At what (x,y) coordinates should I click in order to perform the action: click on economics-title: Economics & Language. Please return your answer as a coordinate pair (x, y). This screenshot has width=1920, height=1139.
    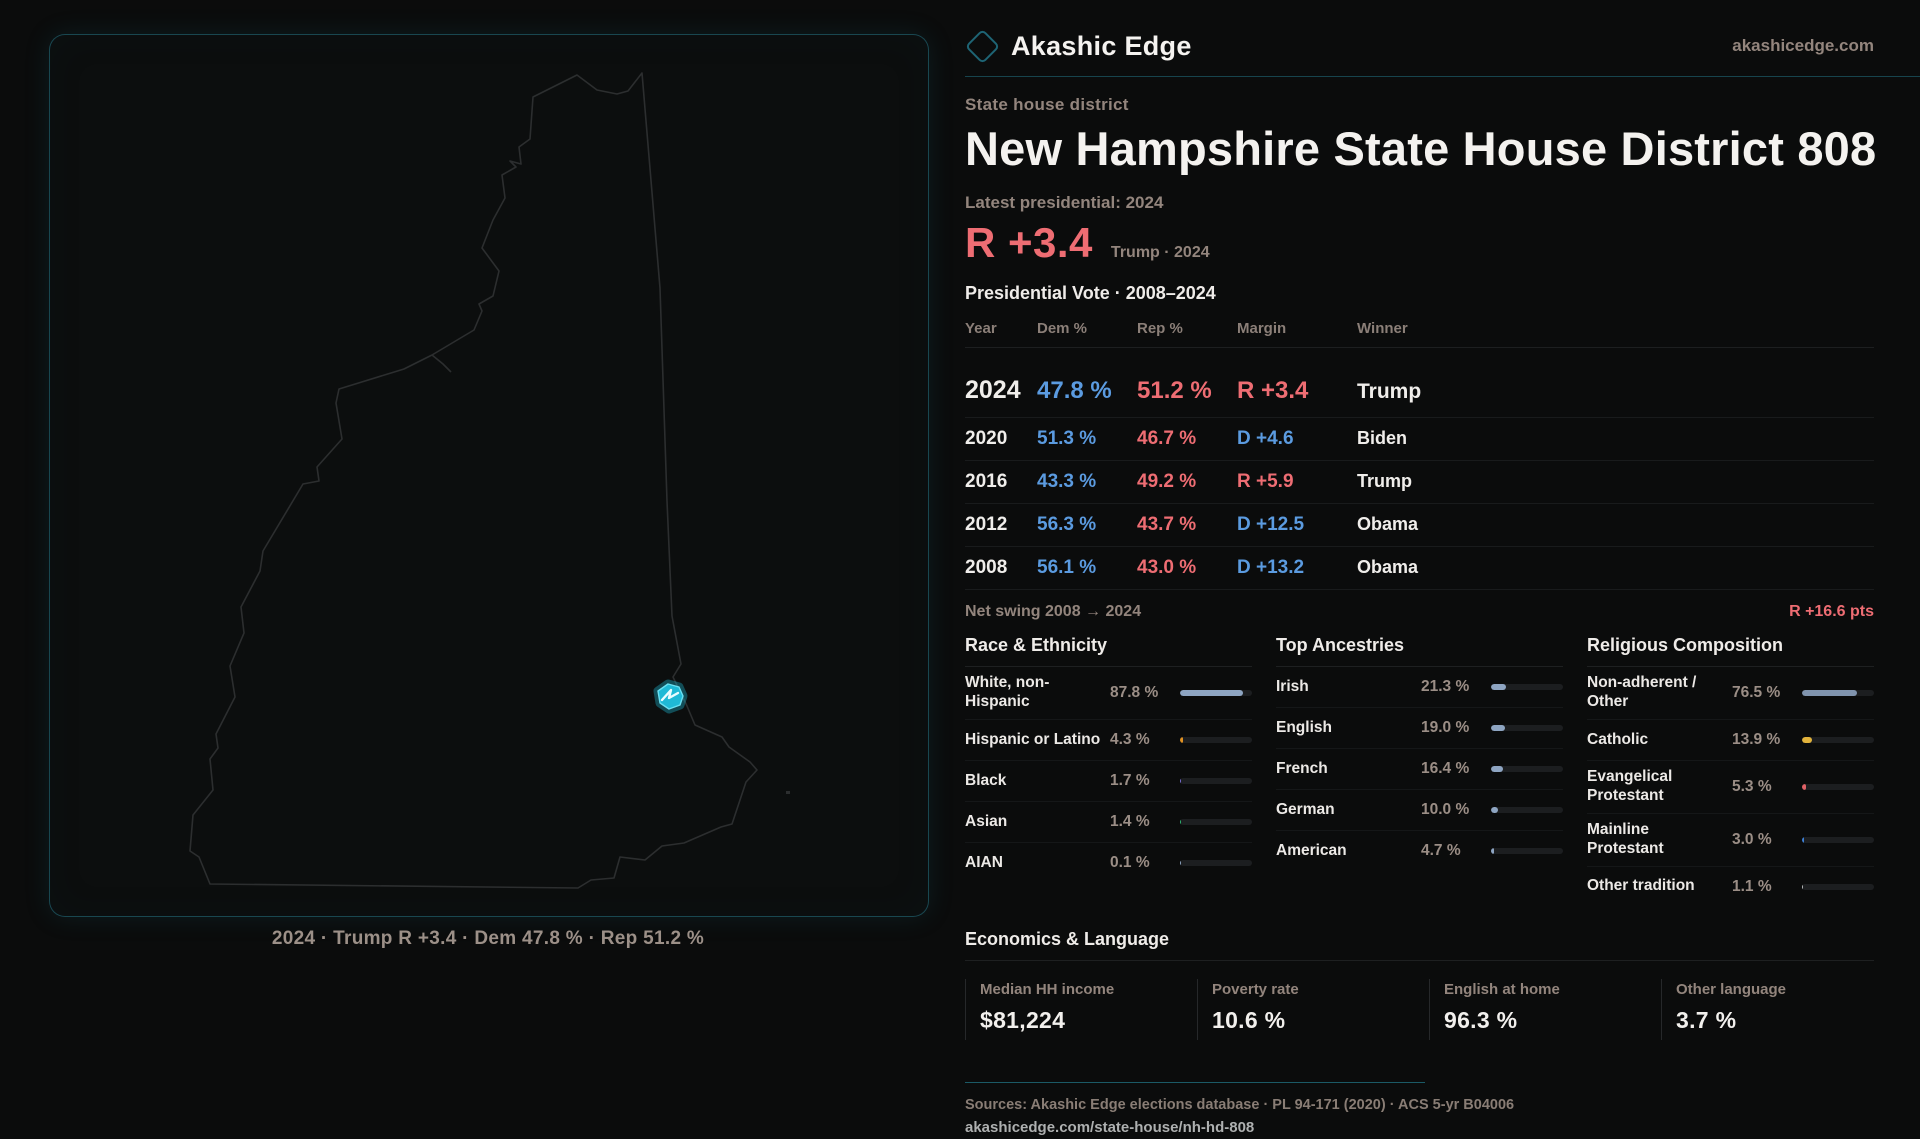
    Looking at the image, I should click on (1419, 945).